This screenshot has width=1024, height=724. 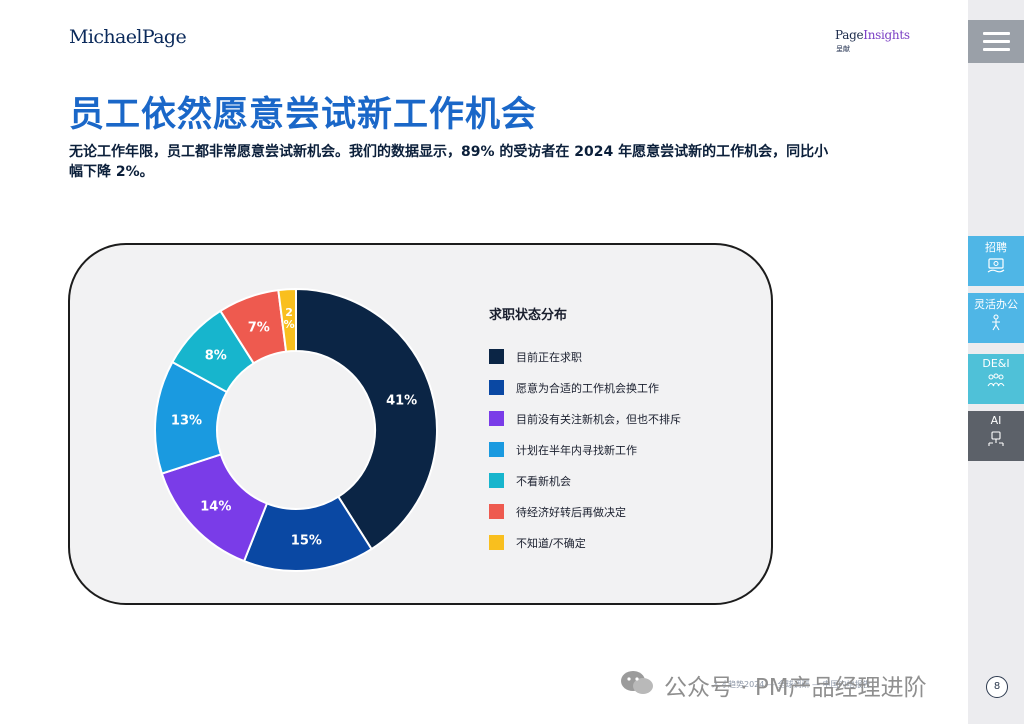 I want to click on legend-item: 不看新机会, so click(x=585, y=480).